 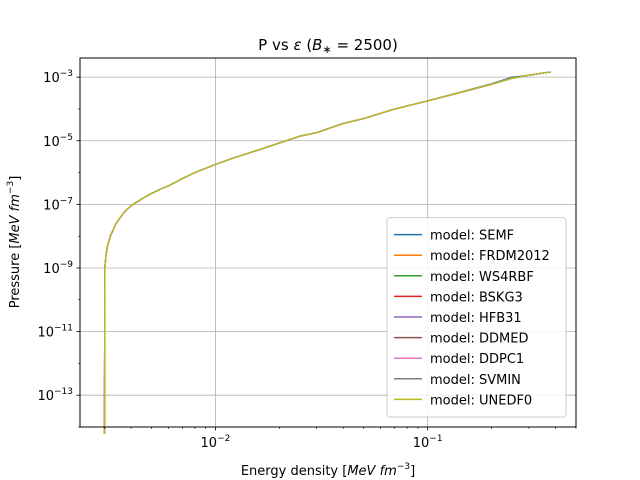 I want to click on y-tick-label: 10⁻¹¹, so click(x=55, y=332).